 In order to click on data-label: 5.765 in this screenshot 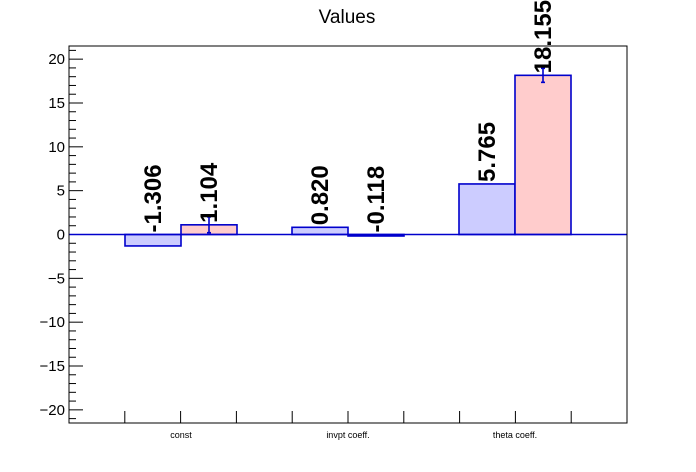, I will do `click(487, 152)`.